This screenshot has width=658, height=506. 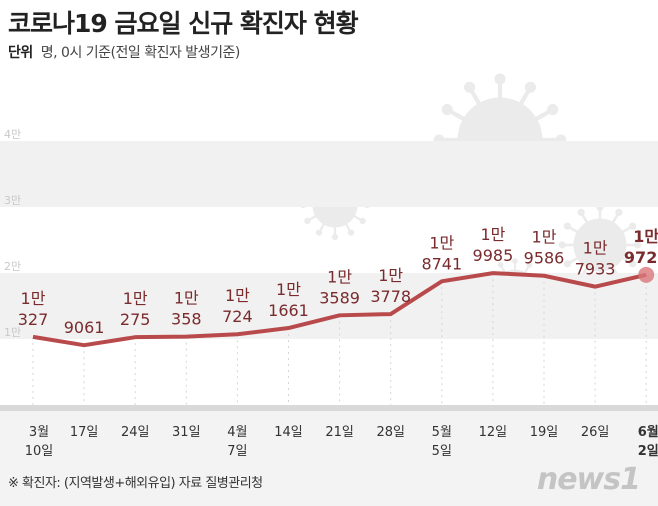 What do you see at coordinates (329, 408) in the screenshot?
I see `x-axis-line` at bounding box center [329, 408].